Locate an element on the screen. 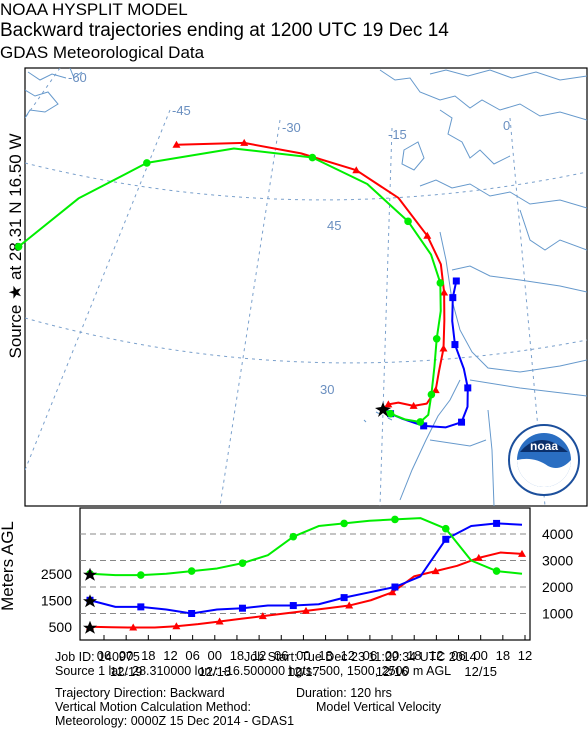 Image resolution: width=588 pixels, height=730 pixels. date-label: 12/17 is located at coordinates (303, 671).